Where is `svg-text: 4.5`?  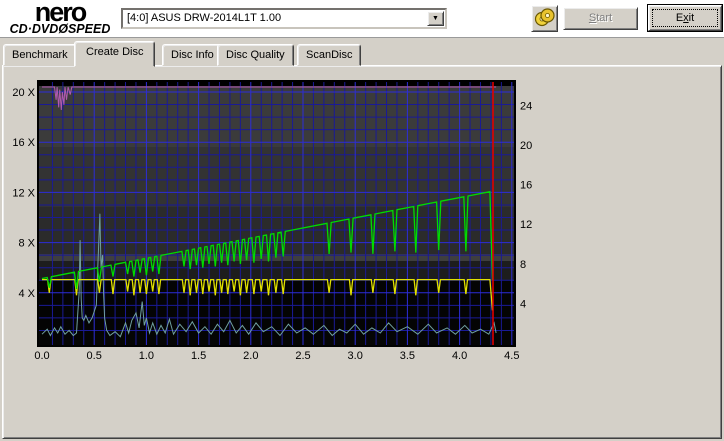
svg-text: 4.5 is located at coordinates (511, 356).